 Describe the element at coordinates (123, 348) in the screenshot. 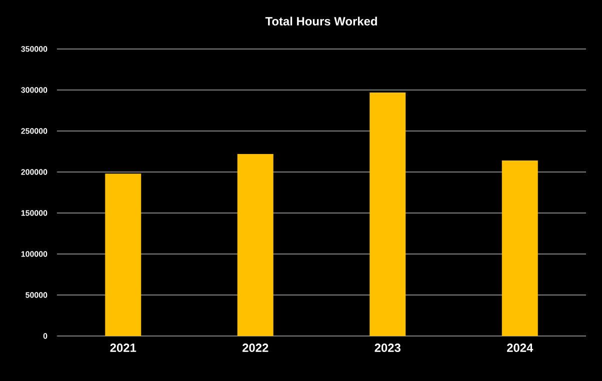

I see `x-tick-label: 2021` at that location.